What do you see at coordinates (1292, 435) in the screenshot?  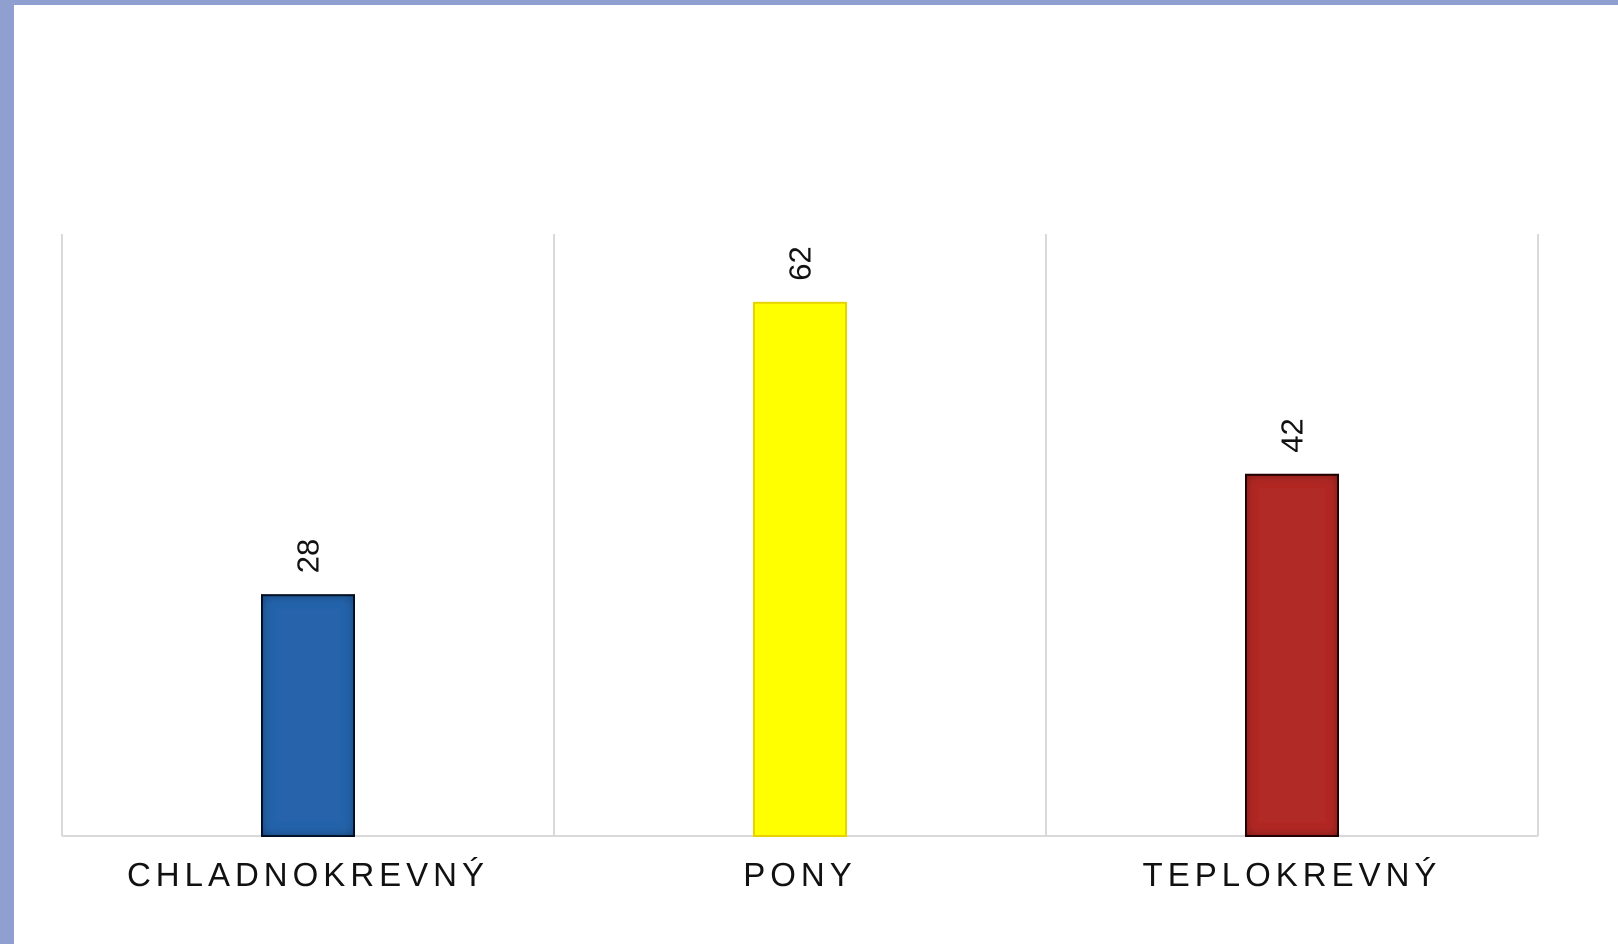 I see `value-label-3: 42` at bounding box center [1292, 435].